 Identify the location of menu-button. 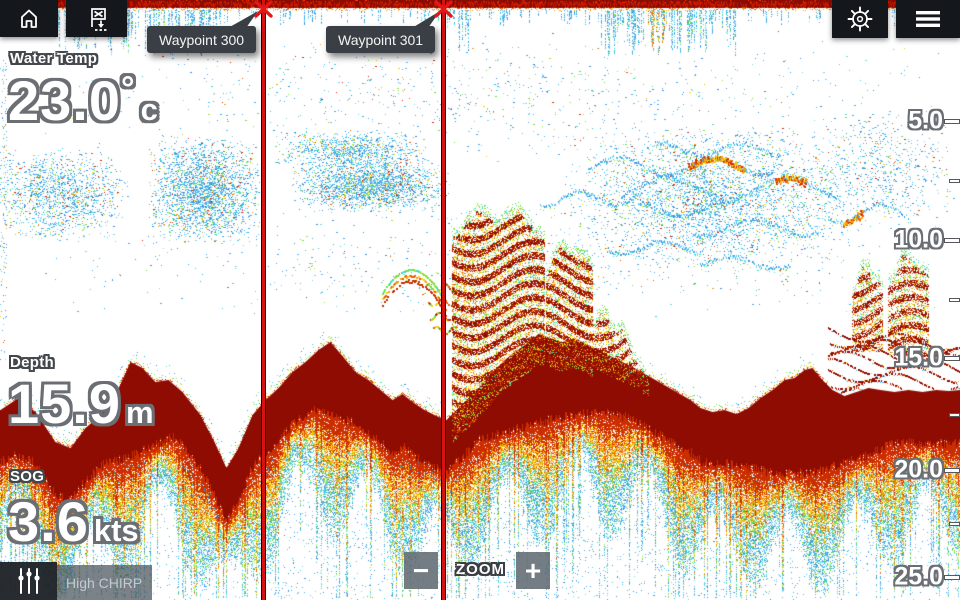
(928, 19).